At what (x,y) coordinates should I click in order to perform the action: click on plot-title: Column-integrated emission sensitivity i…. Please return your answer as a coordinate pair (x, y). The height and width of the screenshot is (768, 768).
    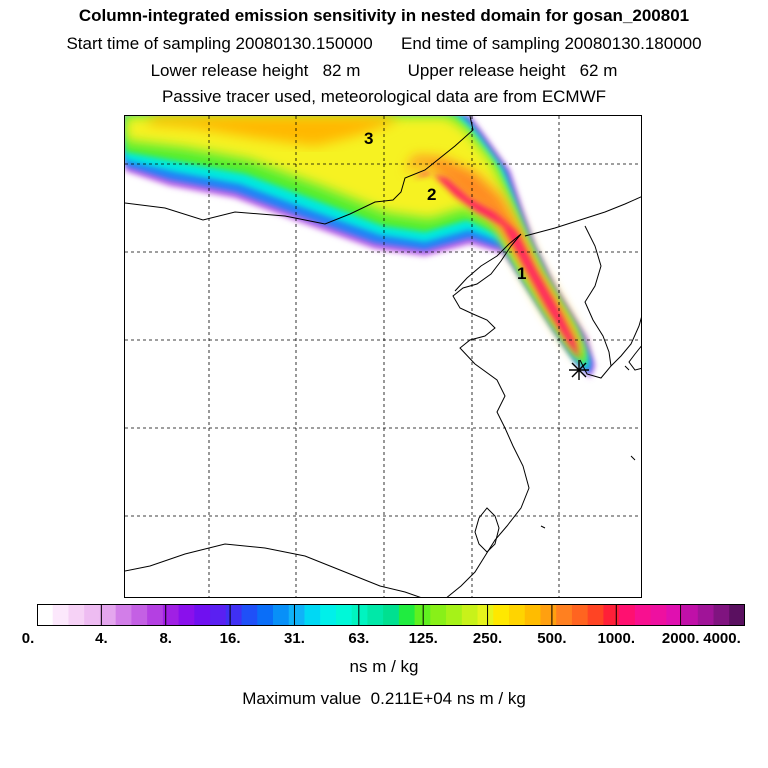
    Looking at the image, I should click on (384, 15).